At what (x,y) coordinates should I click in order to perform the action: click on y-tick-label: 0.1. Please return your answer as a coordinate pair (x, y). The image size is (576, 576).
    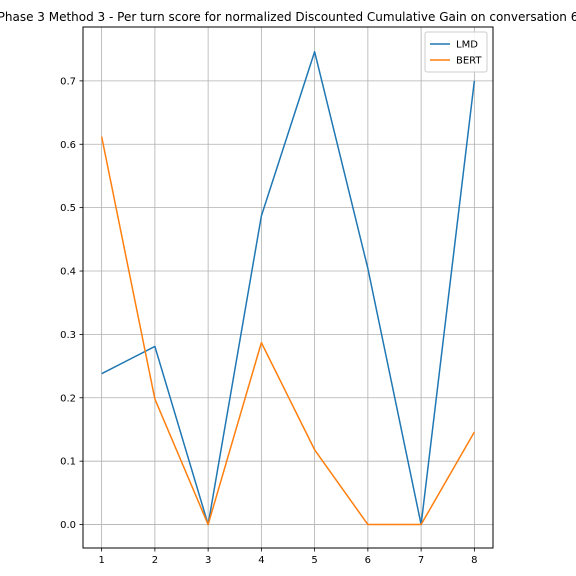
    Looking at the image, I should click on (68, 462).